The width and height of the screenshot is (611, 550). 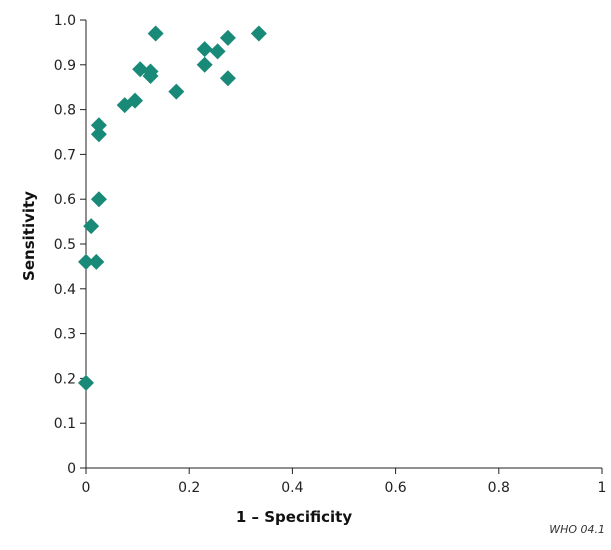 What do you see at coordinates (602, 488) in the screenshot?
I see `x-tick-label: 1` at bounding box center [602, 488].